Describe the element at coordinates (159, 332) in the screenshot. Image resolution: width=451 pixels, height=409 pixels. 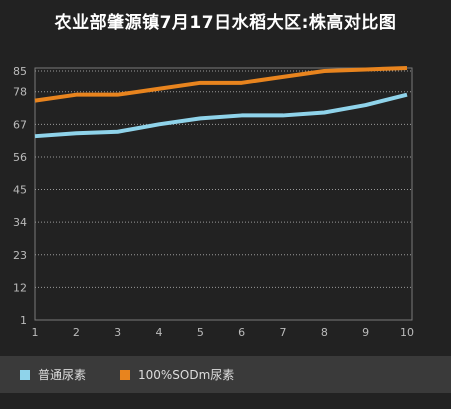
I see `x-tick-label: 4` at that location.